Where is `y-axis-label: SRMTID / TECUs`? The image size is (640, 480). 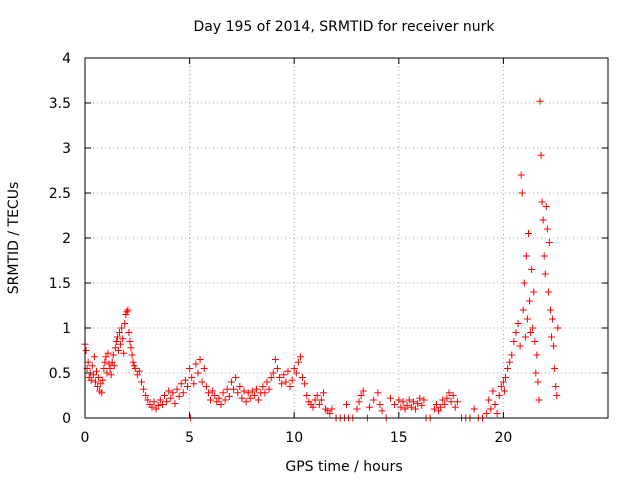
y-axis-label: SRMTID / TECUs is located at coordinates (14, 238).